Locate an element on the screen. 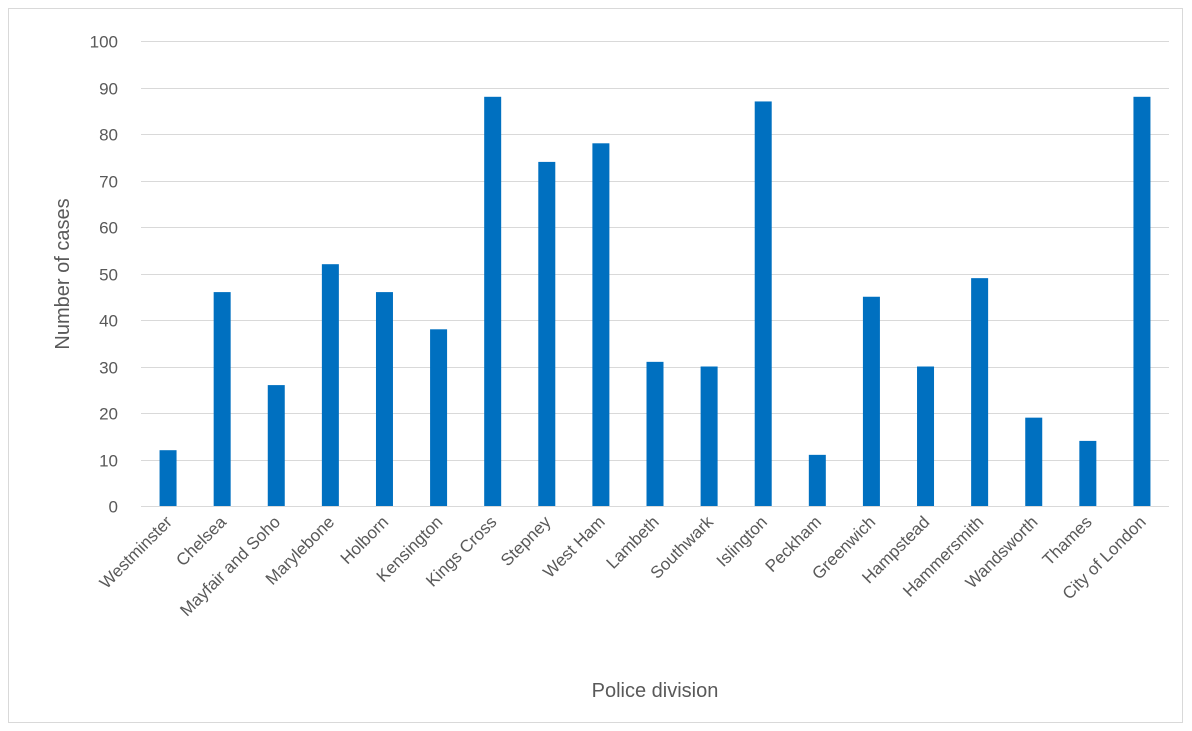 The height and width of the screenshot is (731, 1192). y-tick-label: 10 is located at coordinates (108, 461).